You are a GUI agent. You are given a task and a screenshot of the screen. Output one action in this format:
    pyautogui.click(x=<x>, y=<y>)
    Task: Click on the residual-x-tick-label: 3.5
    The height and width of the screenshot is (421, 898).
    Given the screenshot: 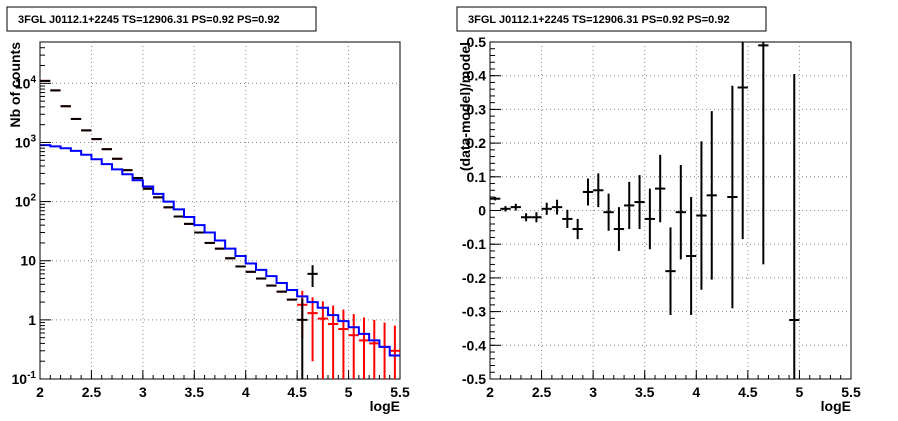 What is the action you would take?
    pyautogui.click(x=645, y=392)
    